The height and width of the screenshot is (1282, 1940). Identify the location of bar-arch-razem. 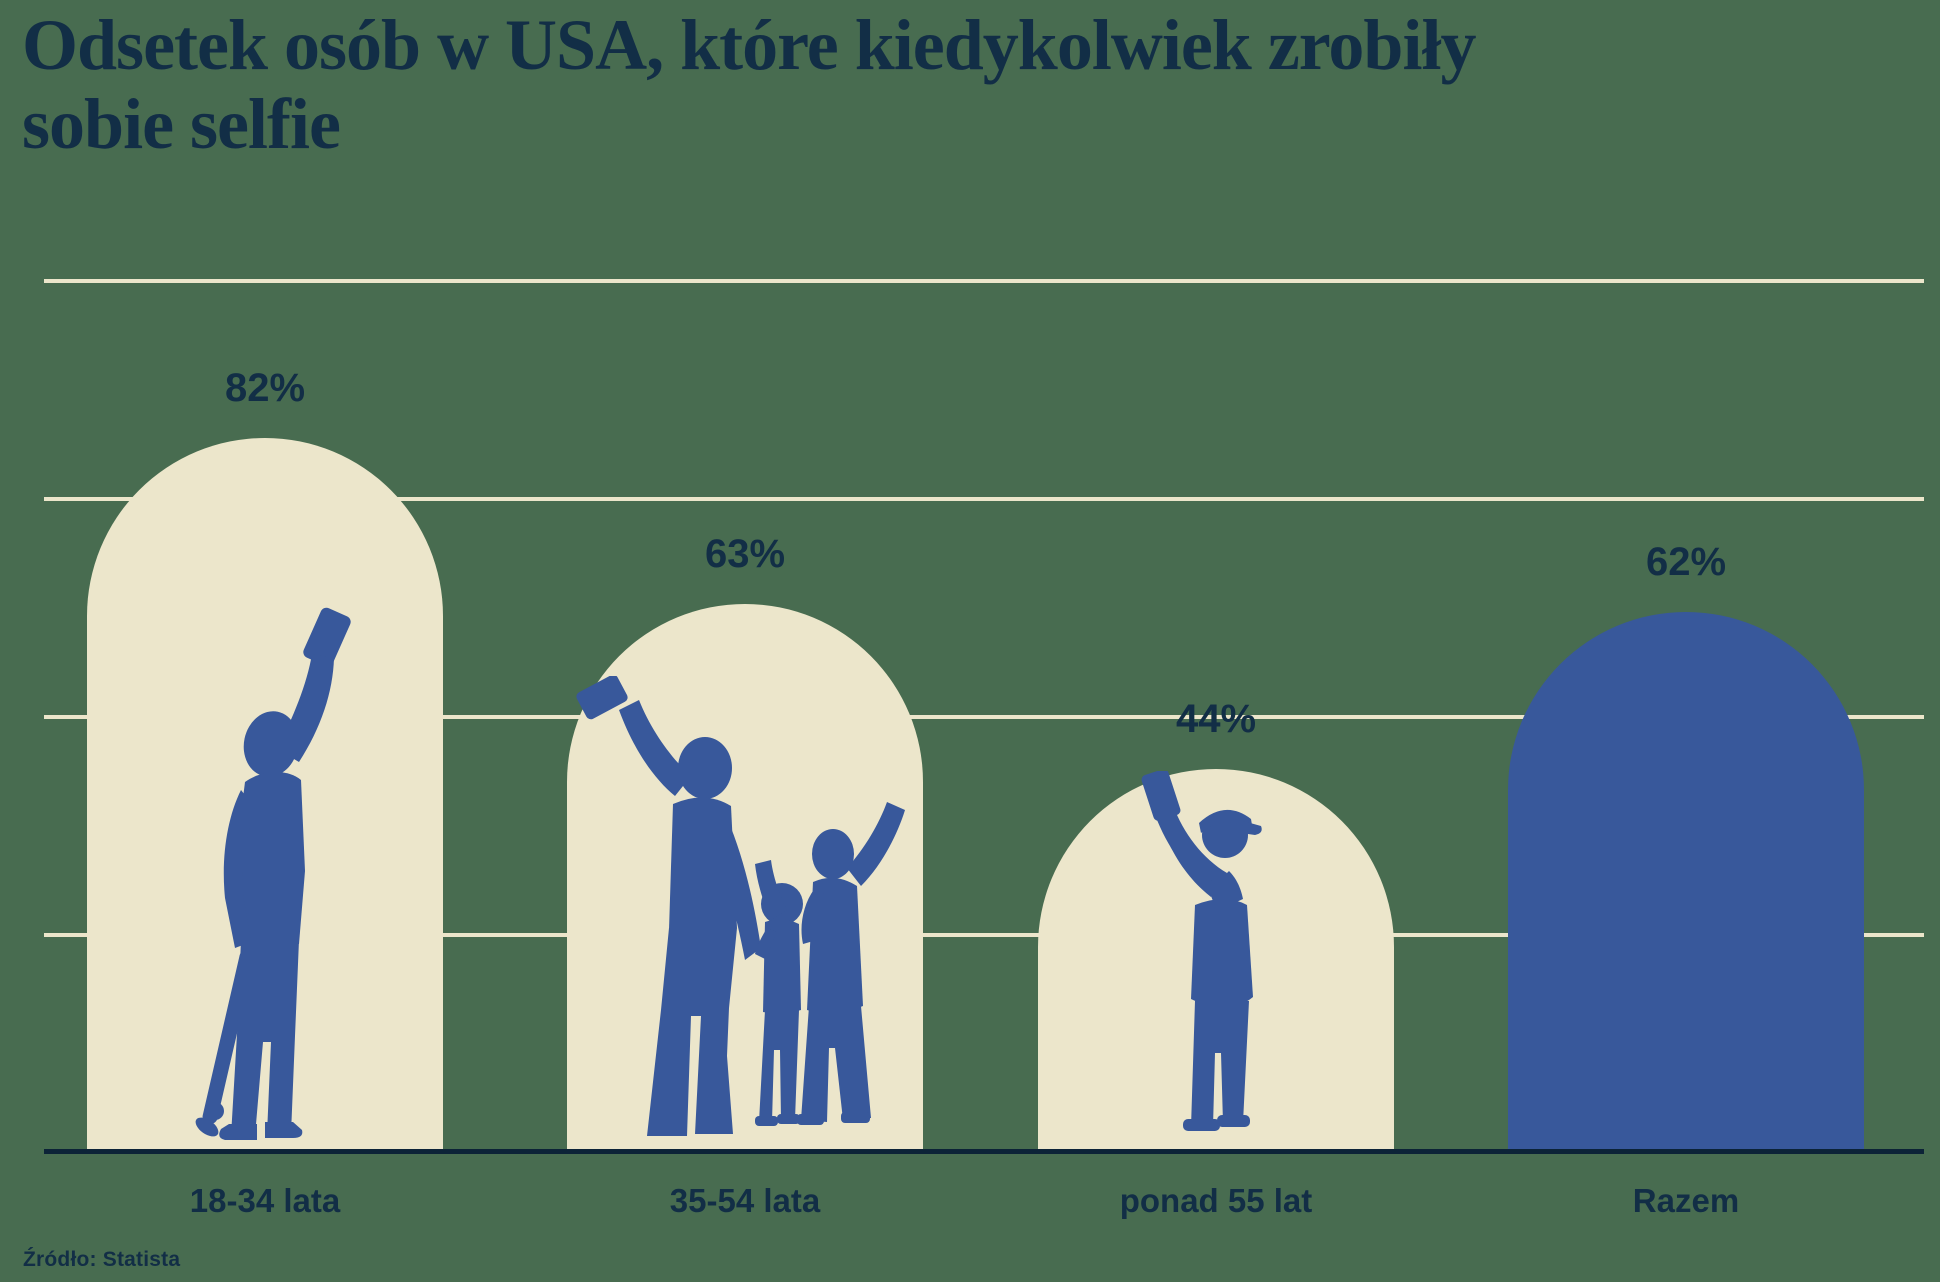
(1686, 882).